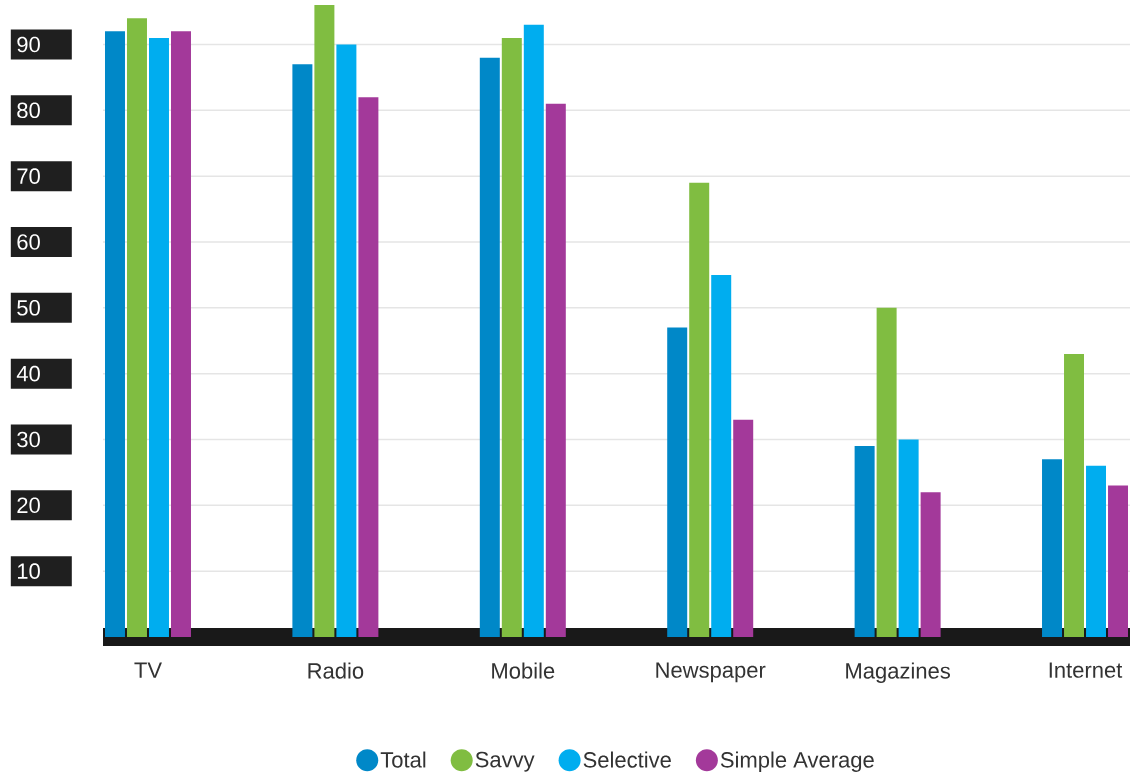 The height and width of the screenshot is (775, 1135). What do you see at coordinates (711, 672) in the screenshot?
I see `x-tick-label: Newspaper` at bounding box center [711, 672].